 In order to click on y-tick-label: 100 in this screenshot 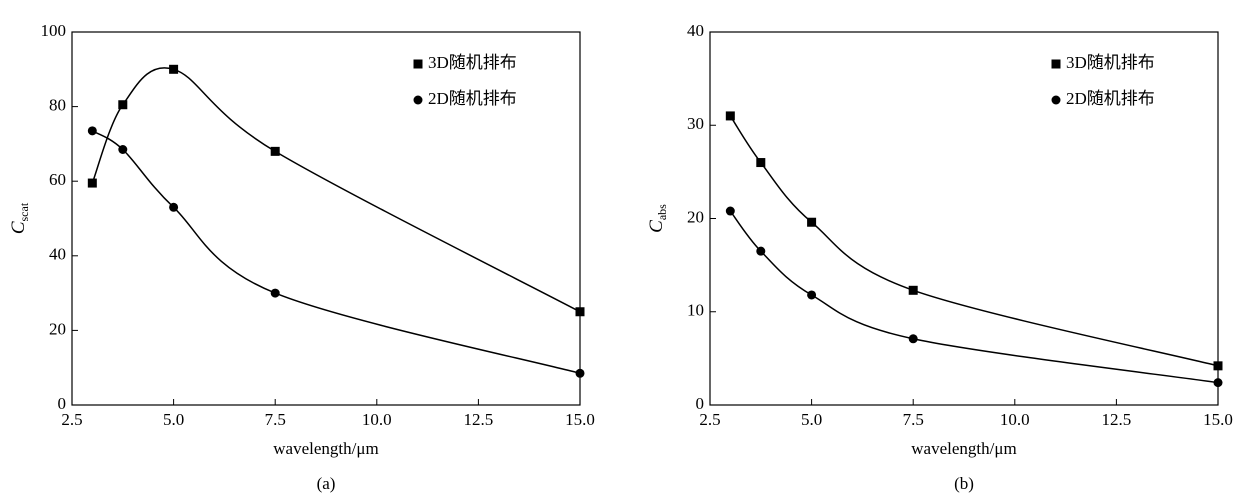, I will do `click(54, 30)`.